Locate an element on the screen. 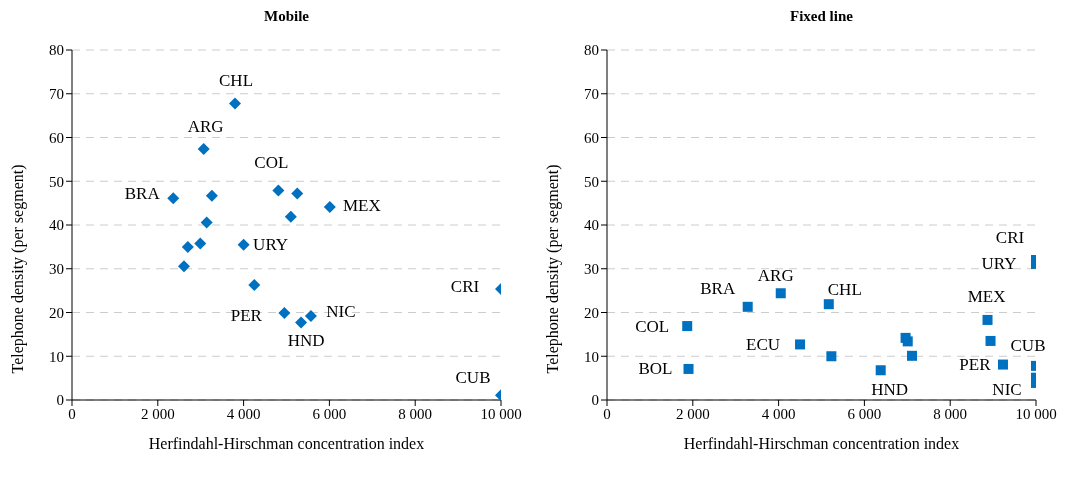 This screenshot has width=1071, height=479. annotation: BOL is located at coordinates (655, 369).